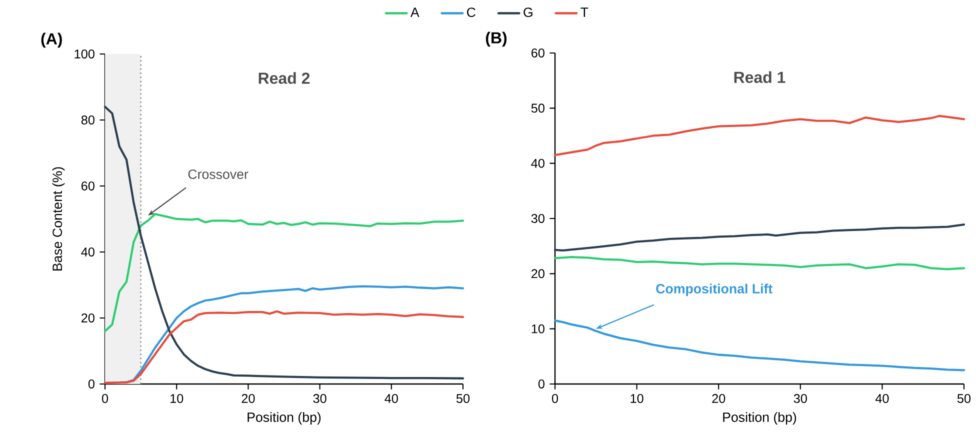 This screenshot has width=976, height=439. What do you see at coordinates (415, 12) in the screenshot?
I see `legend-label: A` at bounding box center [415, 12].